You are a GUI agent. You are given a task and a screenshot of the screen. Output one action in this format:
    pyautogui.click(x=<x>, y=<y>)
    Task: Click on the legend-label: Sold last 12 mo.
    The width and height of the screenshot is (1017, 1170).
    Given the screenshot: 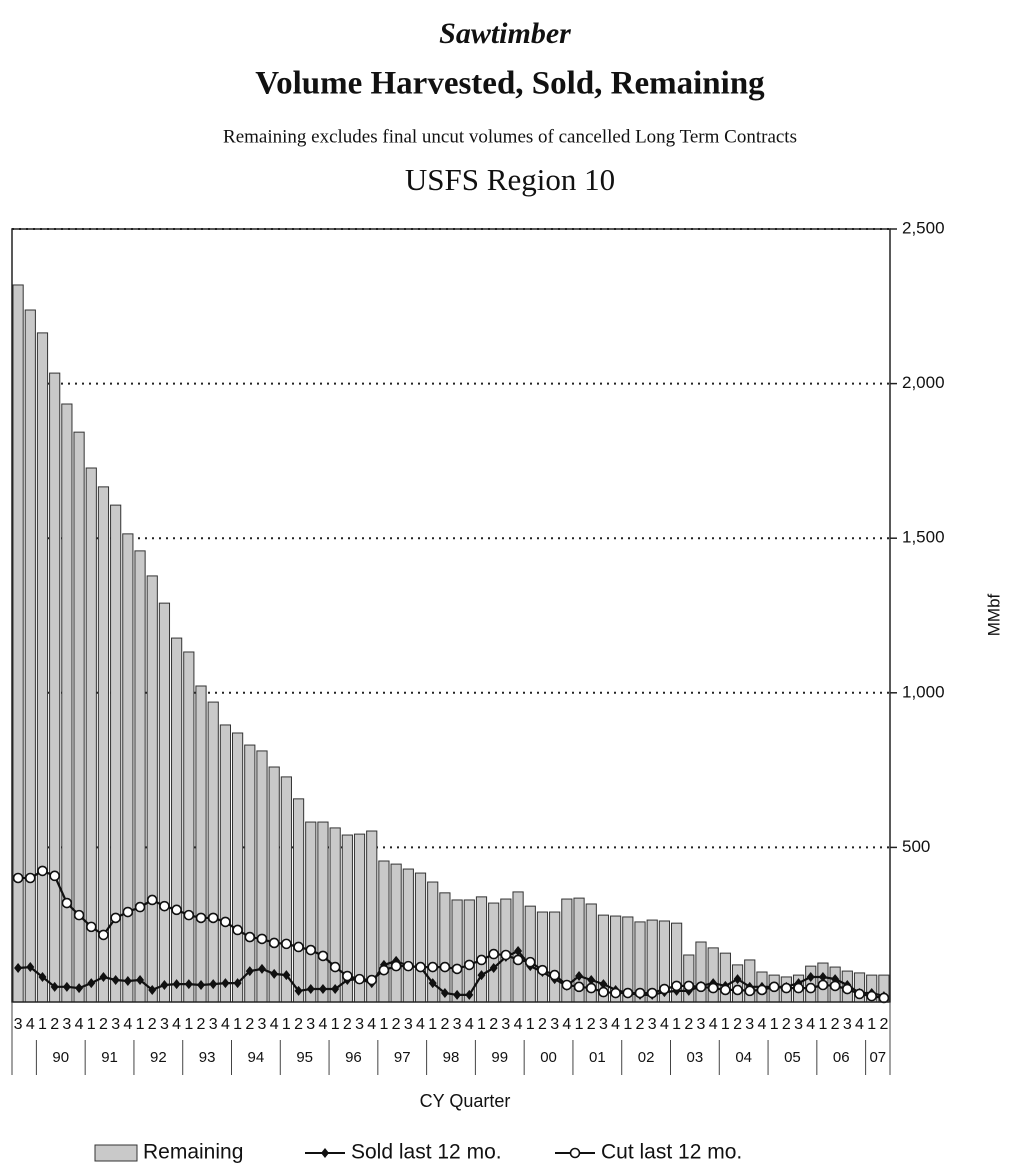 What is the action you would take?
    pyautogui.click(x=426, y=1152)
    